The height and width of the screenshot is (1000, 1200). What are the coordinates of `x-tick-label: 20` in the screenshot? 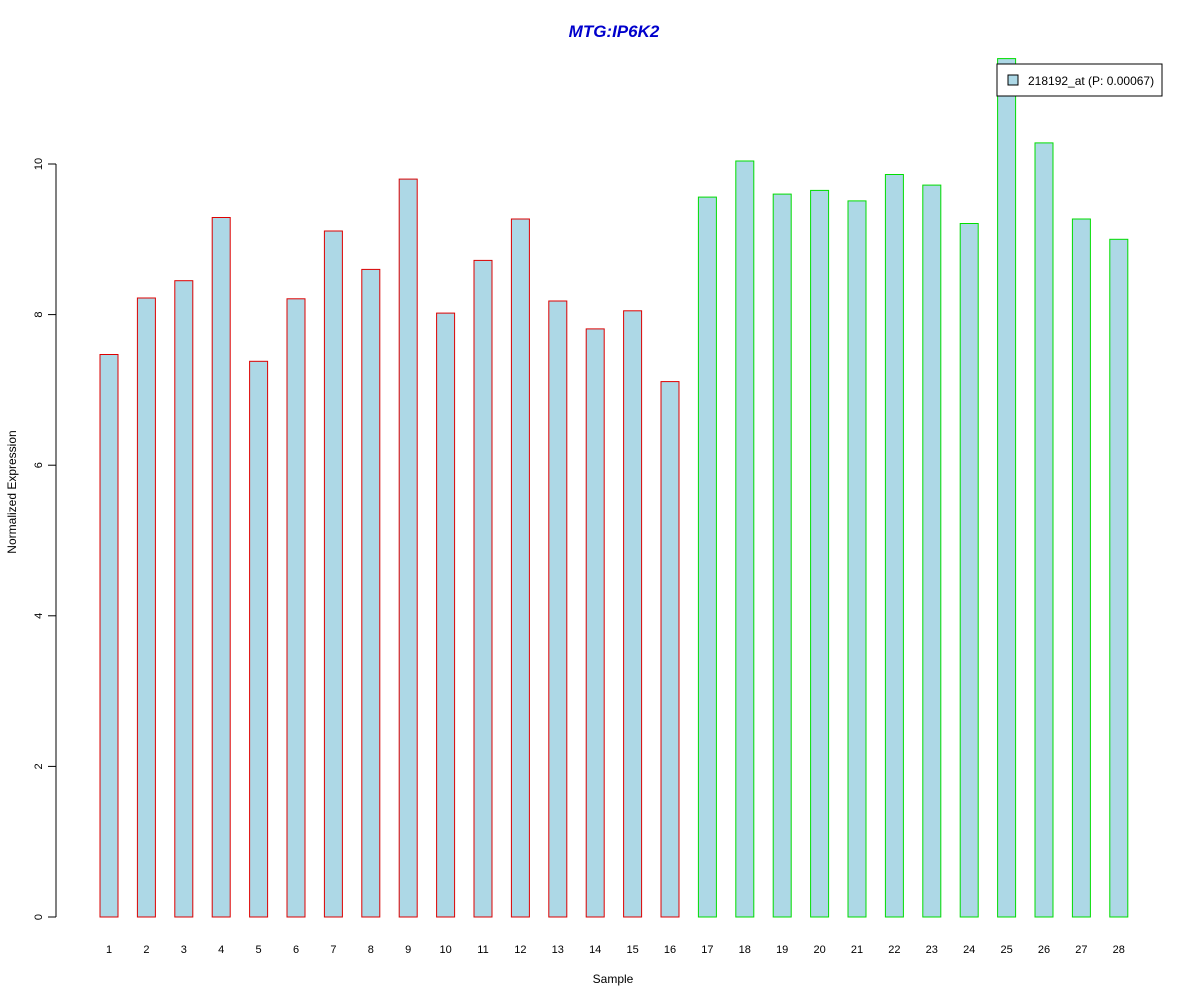 It's located at (819, 950).